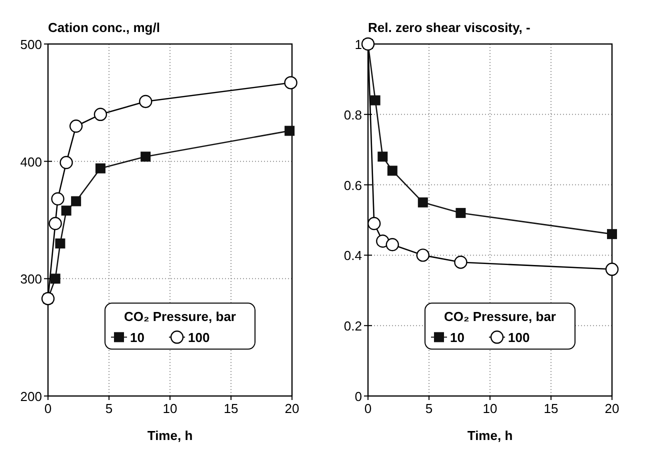  I want to click on y-tick-label: 1, so click(358, 44).